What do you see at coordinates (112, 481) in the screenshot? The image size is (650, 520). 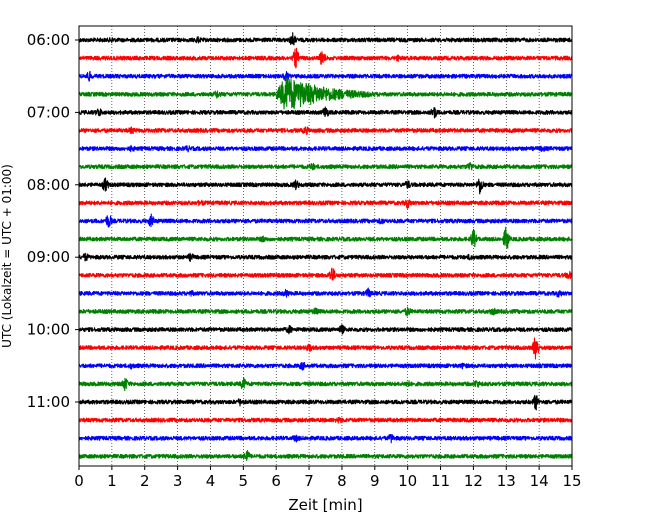 I see `x-tick-label: 1` at bounding box center [112, 481].